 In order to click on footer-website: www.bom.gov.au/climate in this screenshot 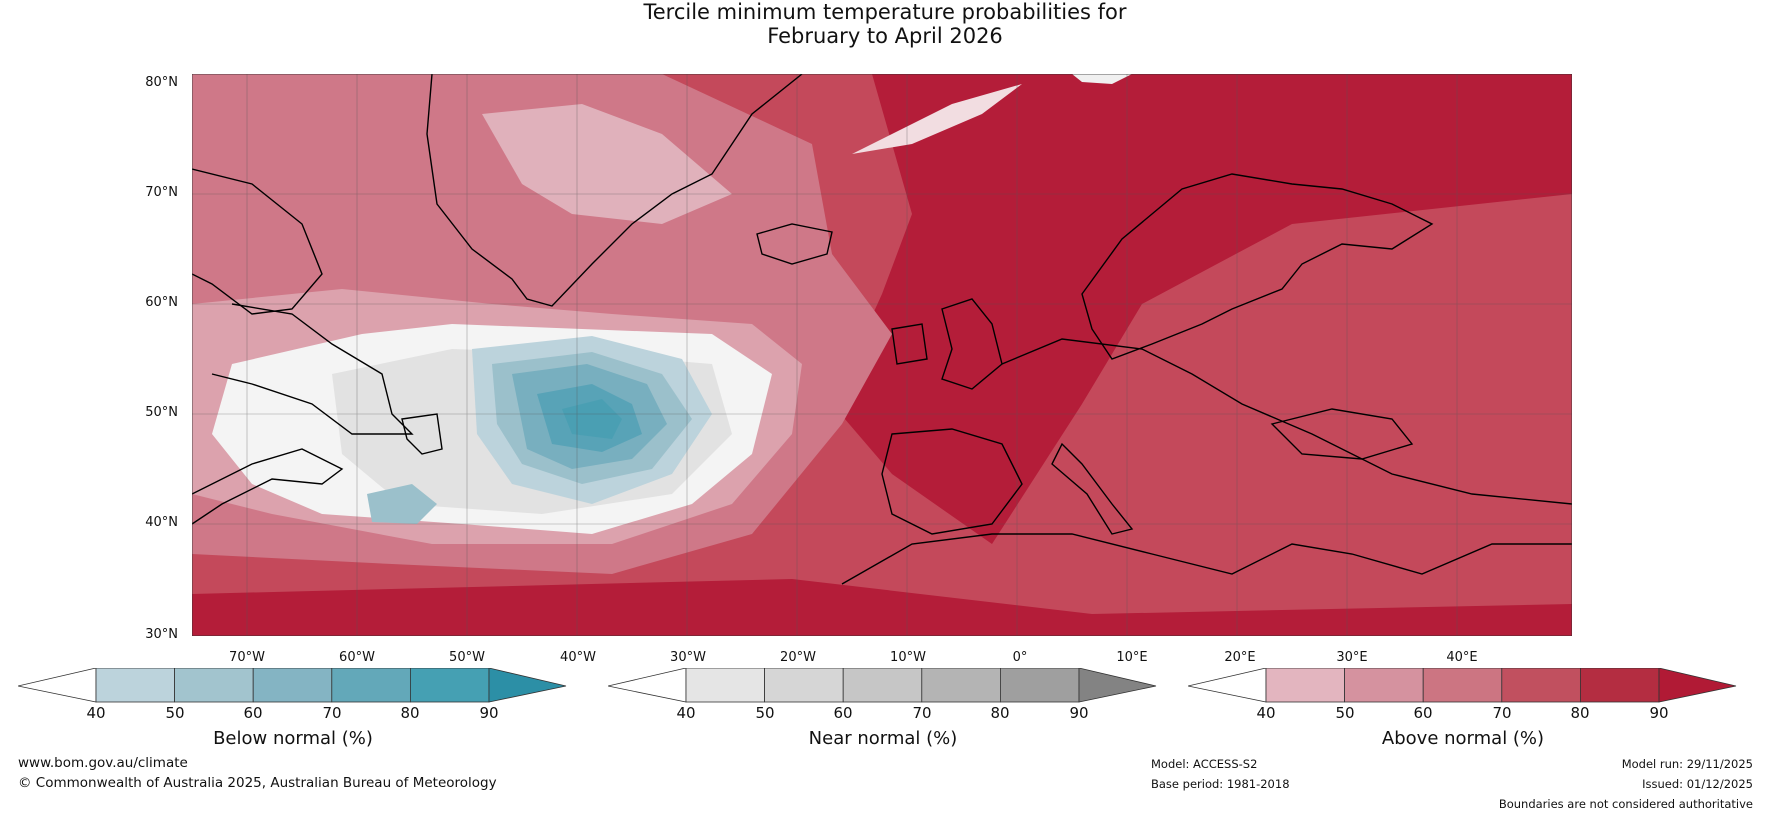, I will do `click(103, 763)`.